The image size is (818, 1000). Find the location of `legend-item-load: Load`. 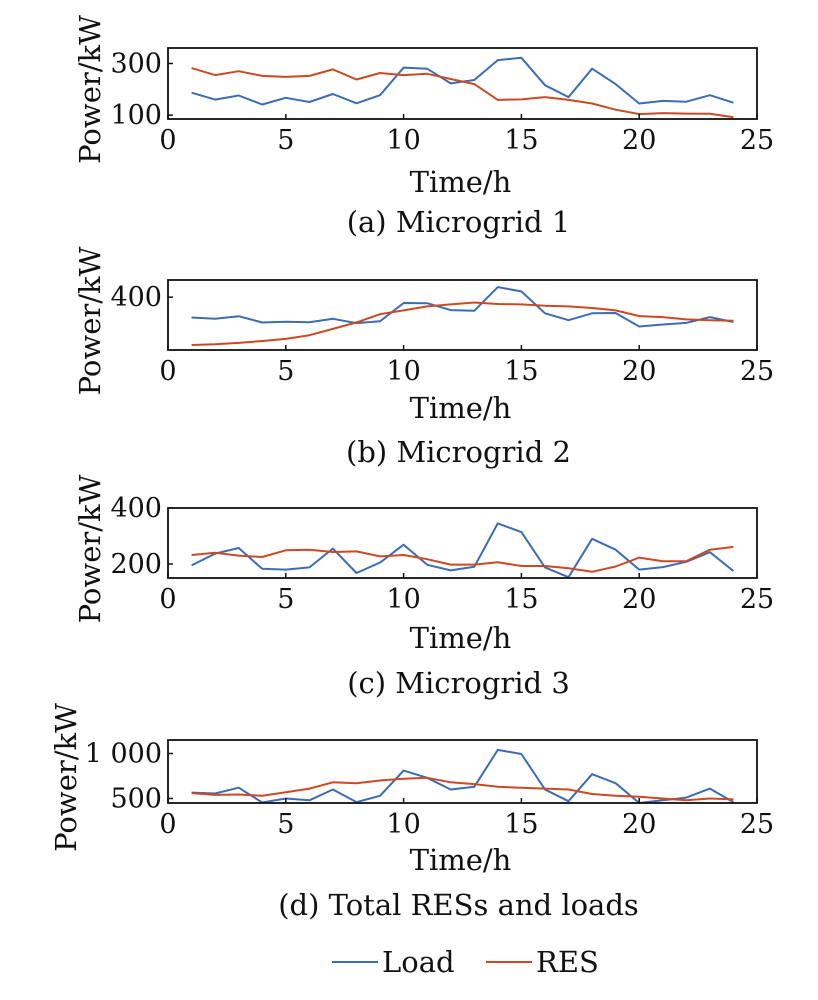

legend-item-load: Load is located at coordinates (393, 962).